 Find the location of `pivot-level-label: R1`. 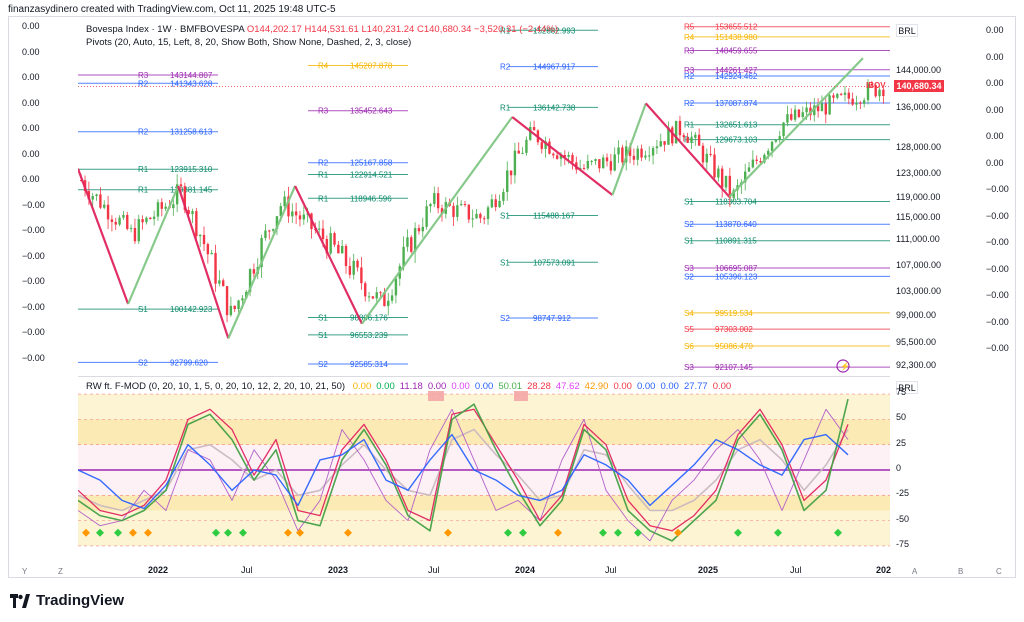

pivot-level-label: R1 is located at coordinates (323, 175).